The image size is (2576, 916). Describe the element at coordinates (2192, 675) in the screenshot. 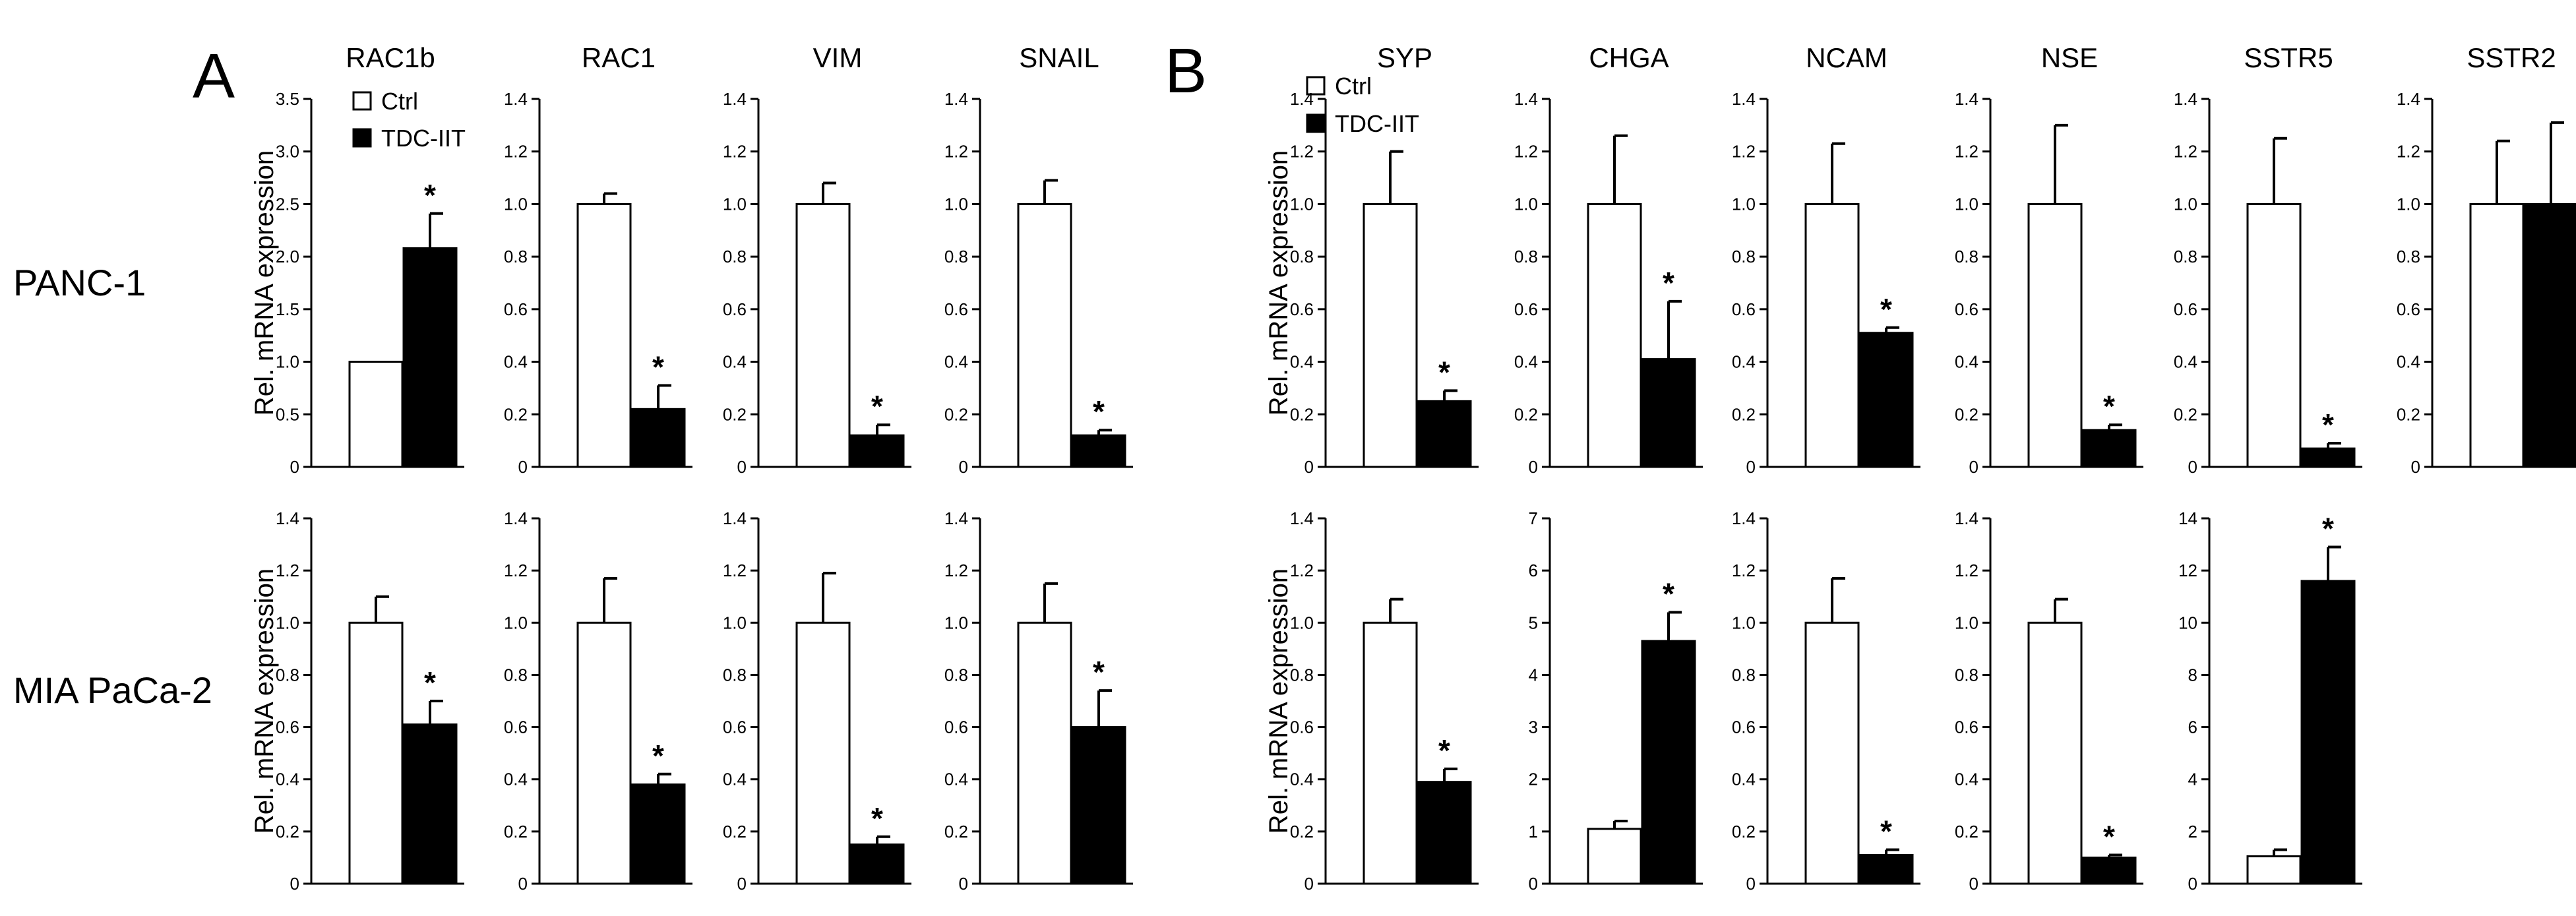

I see `y-tick-label: 8` at that location.